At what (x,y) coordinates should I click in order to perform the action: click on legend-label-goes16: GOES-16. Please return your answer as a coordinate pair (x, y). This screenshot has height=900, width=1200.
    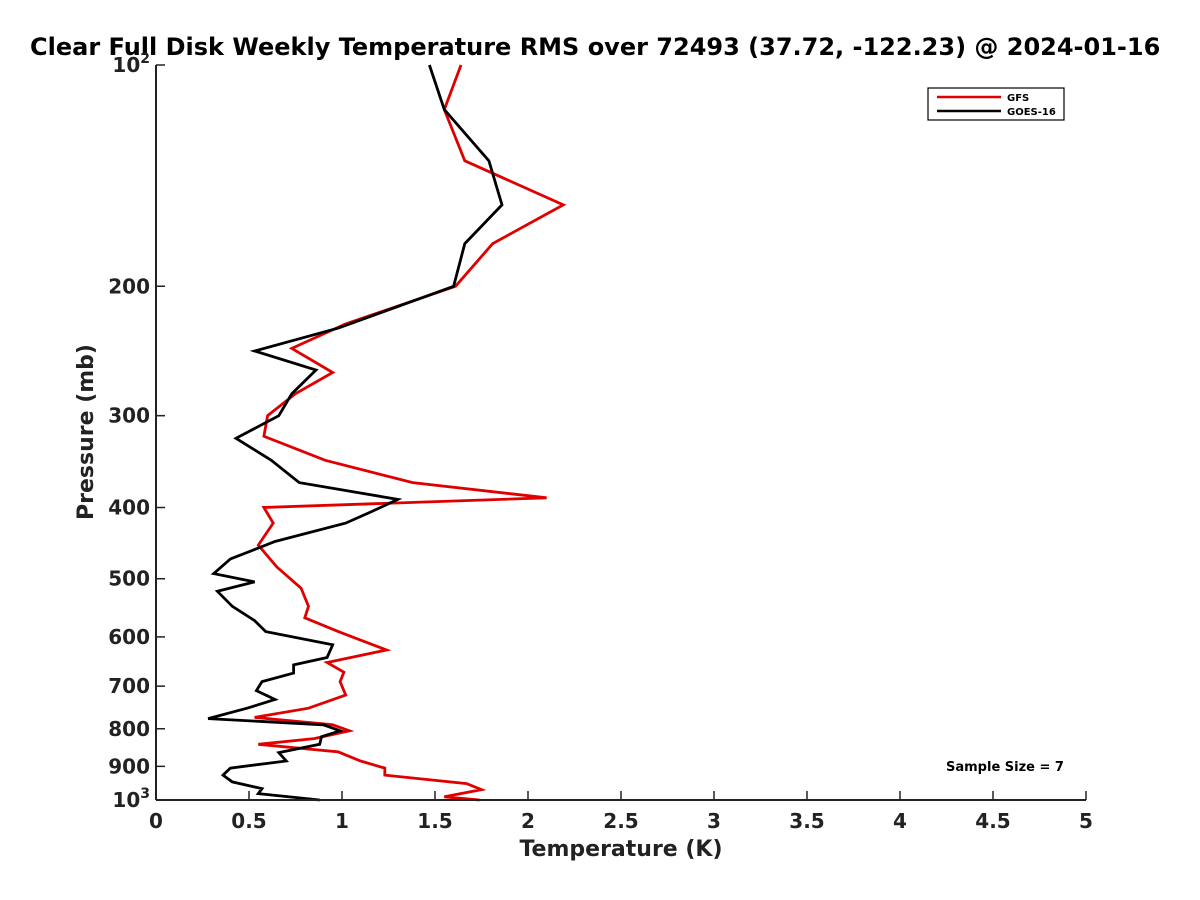
    Looking at the image, I should click on (1031, 112).